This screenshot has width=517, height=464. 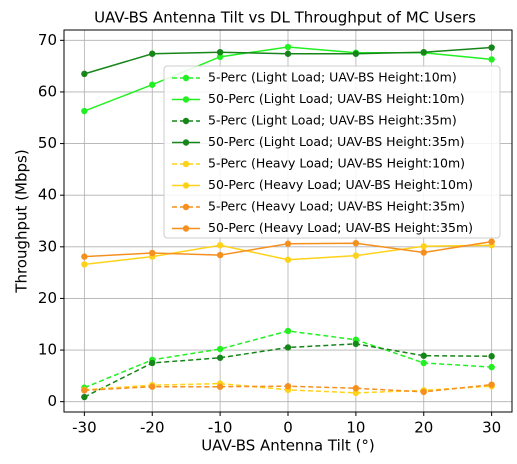 I want to click on y-axis-label: Throughput (Mbps), so click(x=22, y=221).